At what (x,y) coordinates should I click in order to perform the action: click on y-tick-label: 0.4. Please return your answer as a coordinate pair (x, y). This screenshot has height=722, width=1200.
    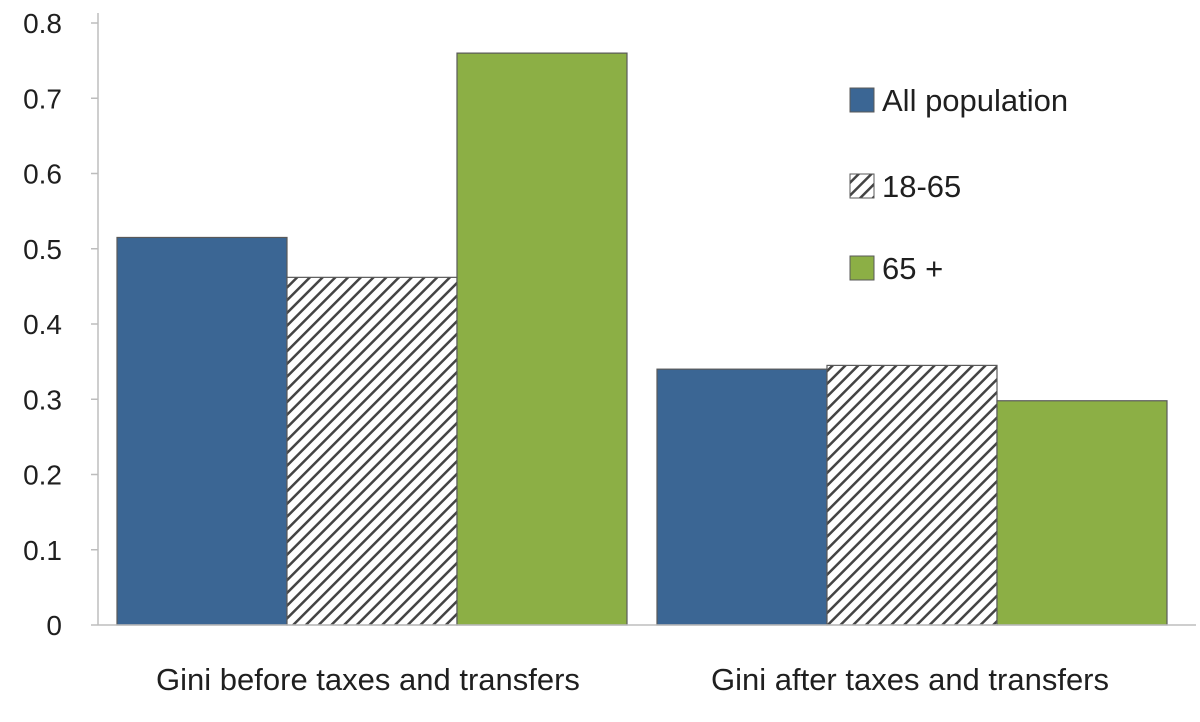
    Looking at the image, I should click on (42, 324).